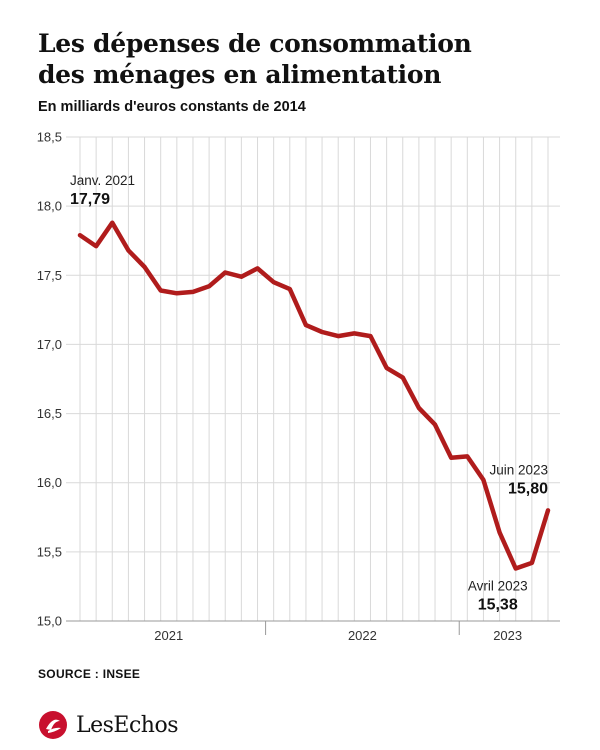 Image resolution: width=600 pixels, height=750 pixels. I want to click on x-tick-label: 2023, so click(507, 635).